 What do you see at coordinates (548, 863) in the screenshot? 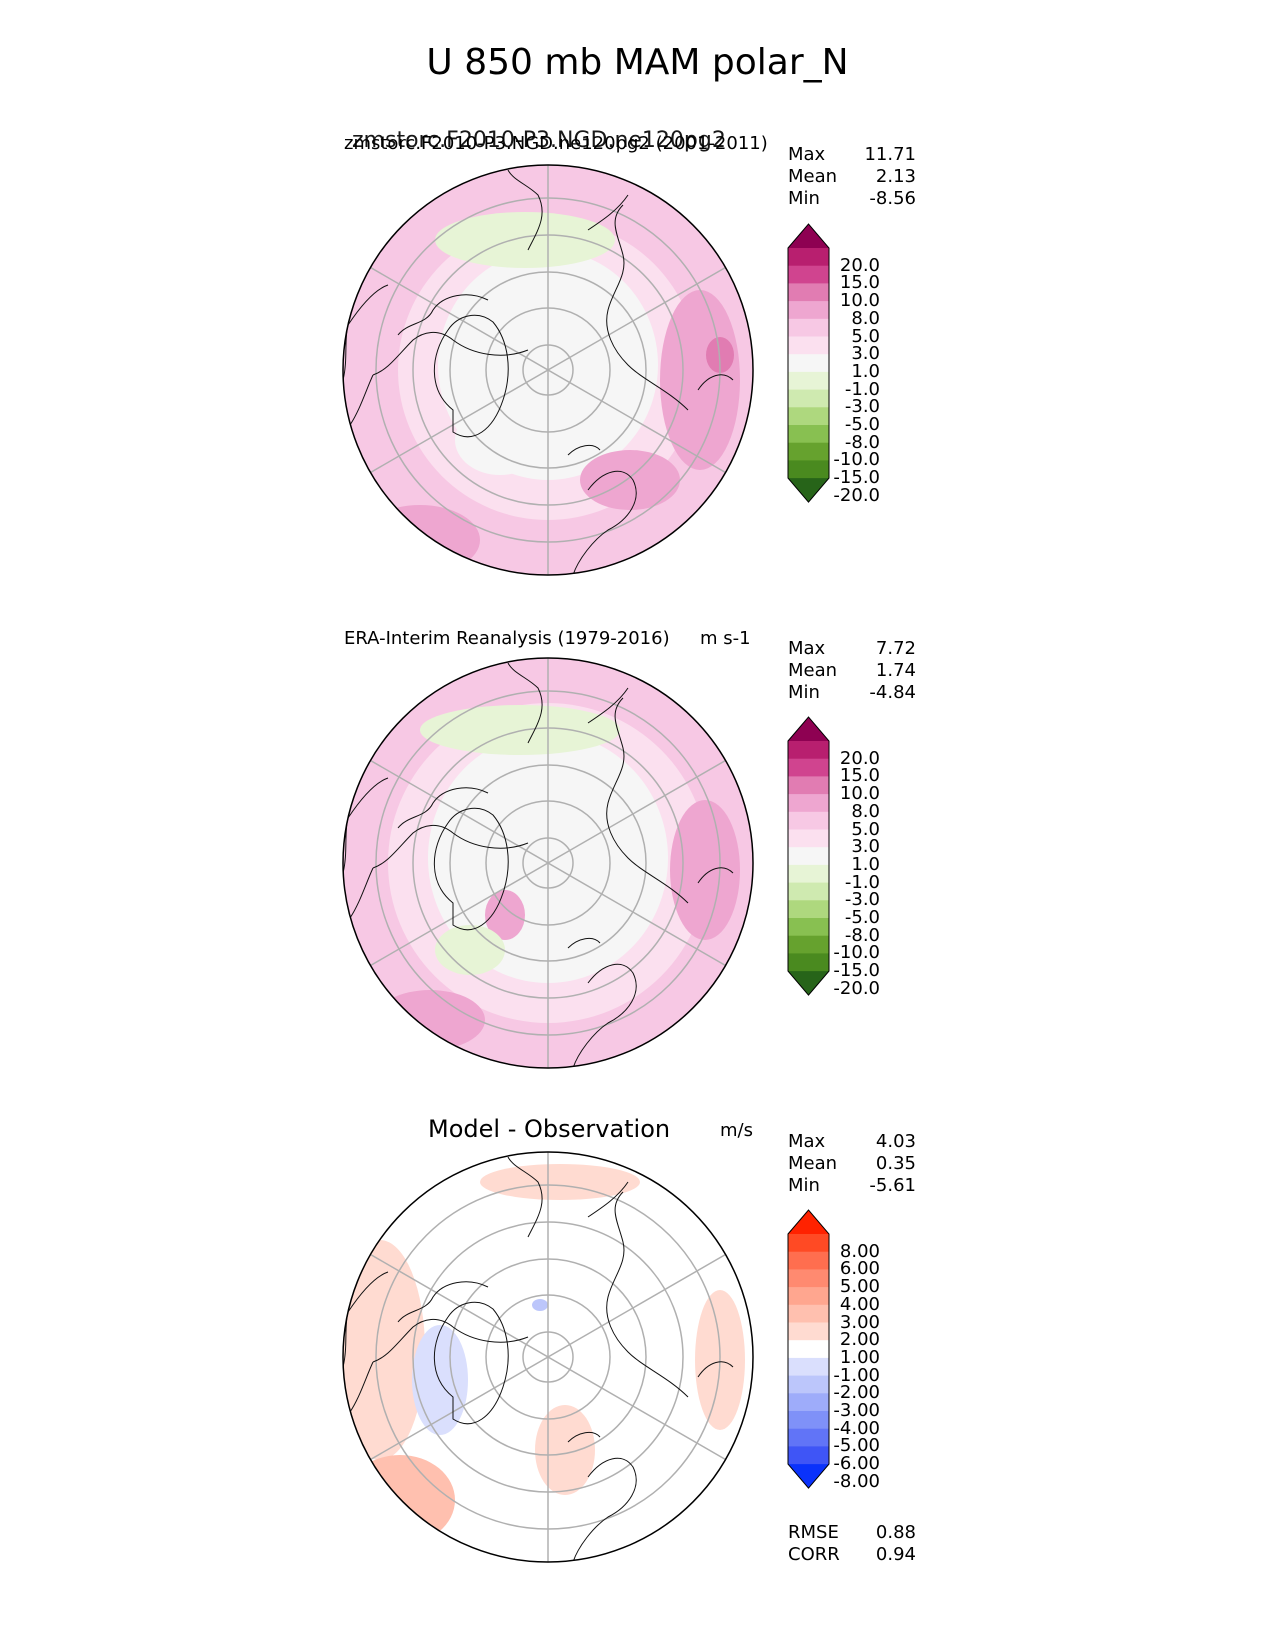
I see `map2-boundary` at bounding box center [548, 863].